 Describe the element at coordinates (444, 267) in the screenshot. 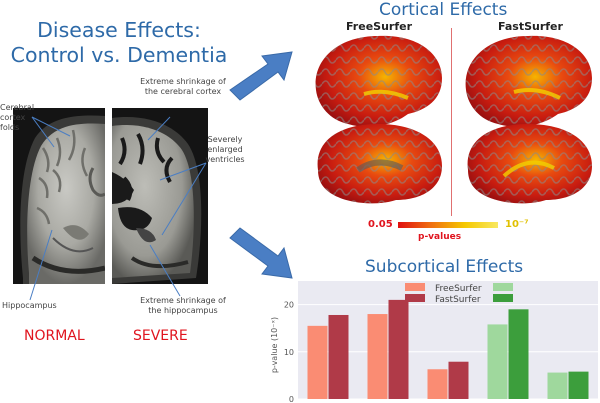

I see `subcortical-effects-title: Subcortical Effects` at that location.